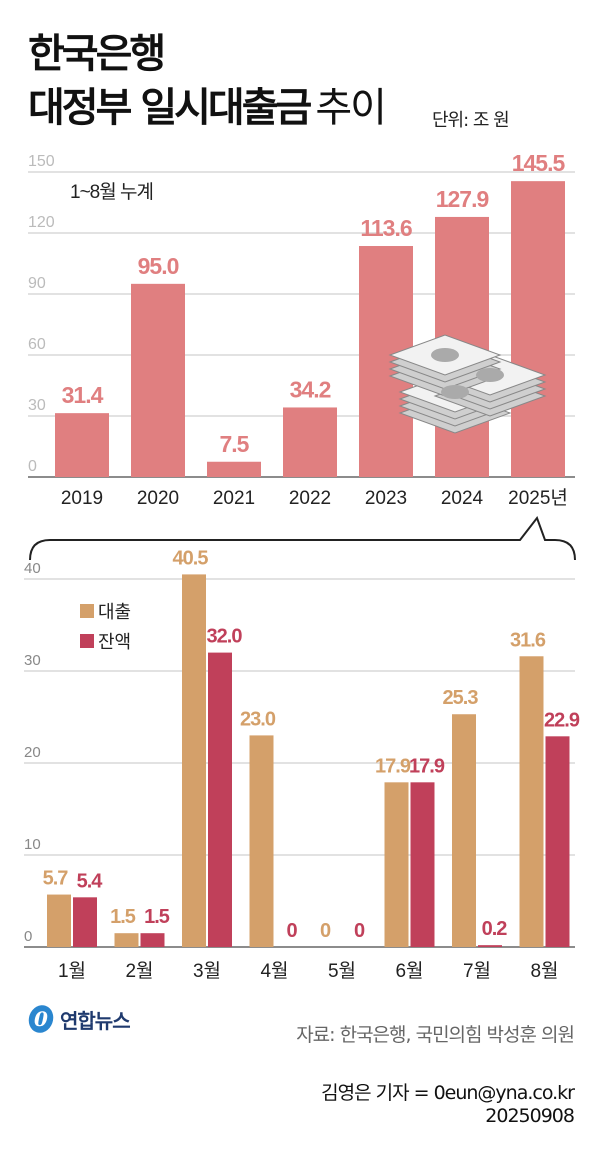  I want to click on bar-잔액-3월, so click(220, 799).